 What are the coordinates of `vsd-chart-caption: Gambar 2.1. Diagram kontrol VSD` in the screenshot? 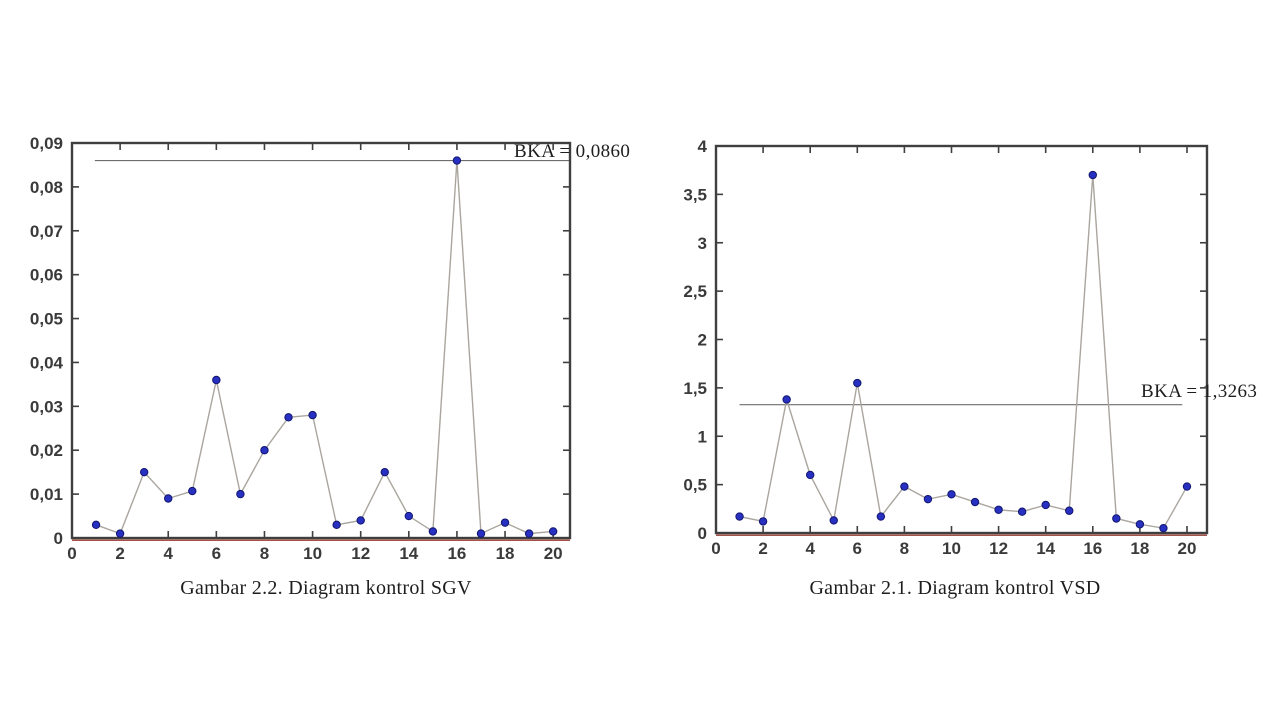 It's located at (955, 588).